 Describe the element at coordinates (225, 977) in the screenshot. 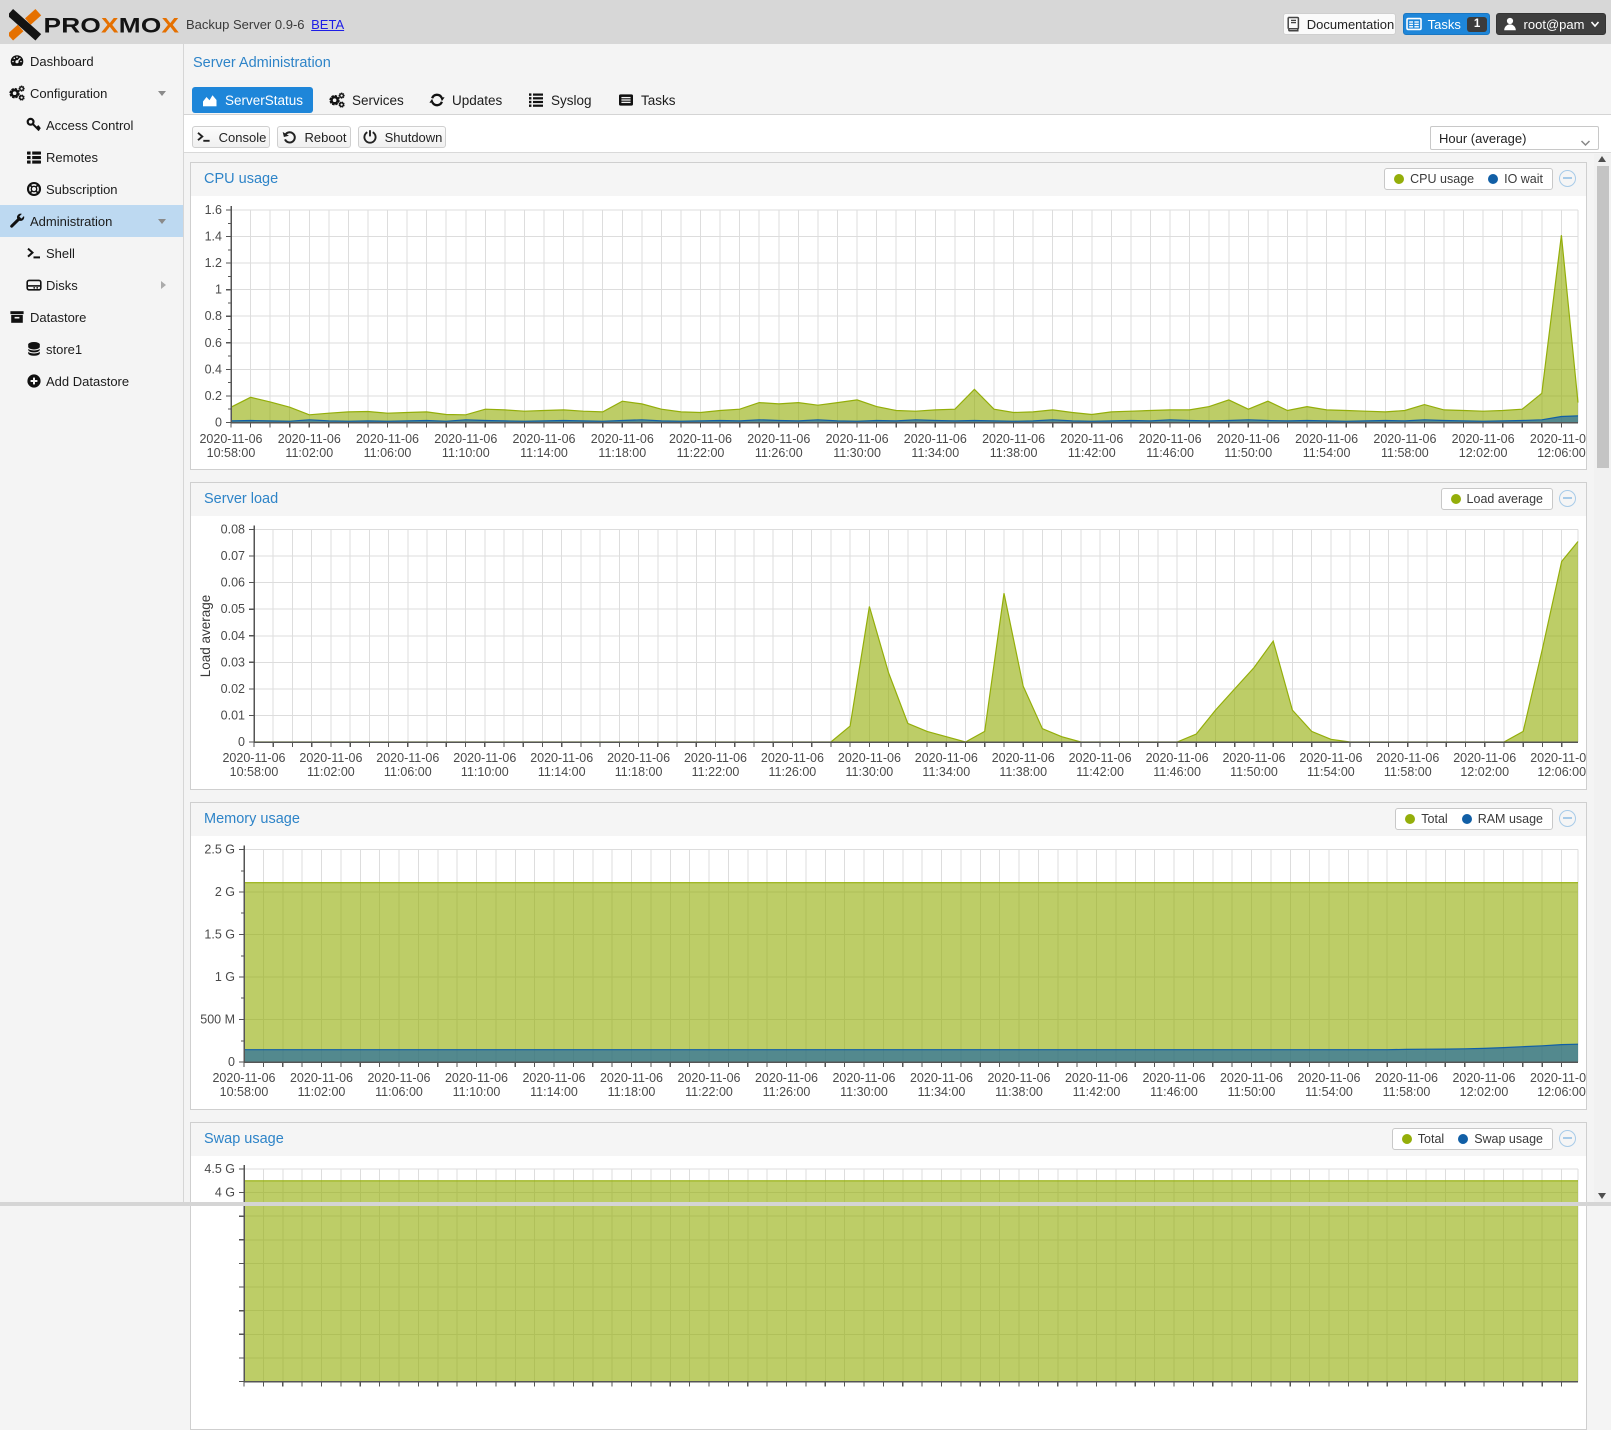

I see `svg-text: 1 G` at that location.